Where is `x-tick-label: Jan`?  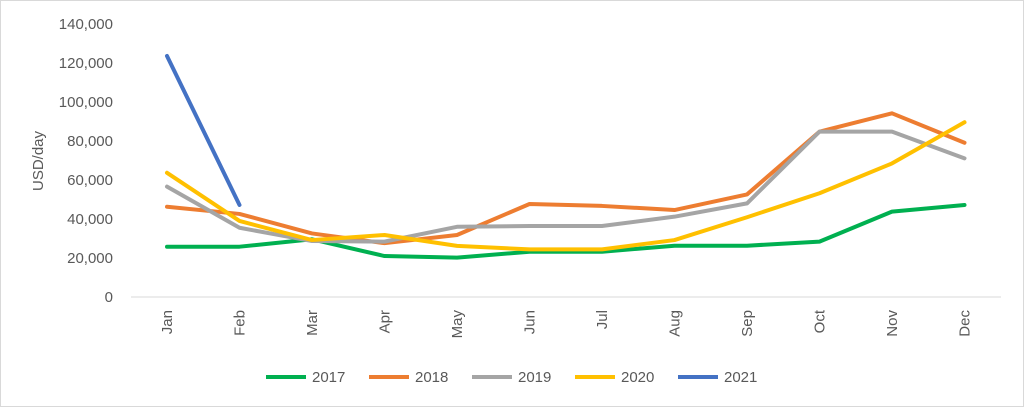 x-tick-label: Jan is located at coordinates (167, 322).